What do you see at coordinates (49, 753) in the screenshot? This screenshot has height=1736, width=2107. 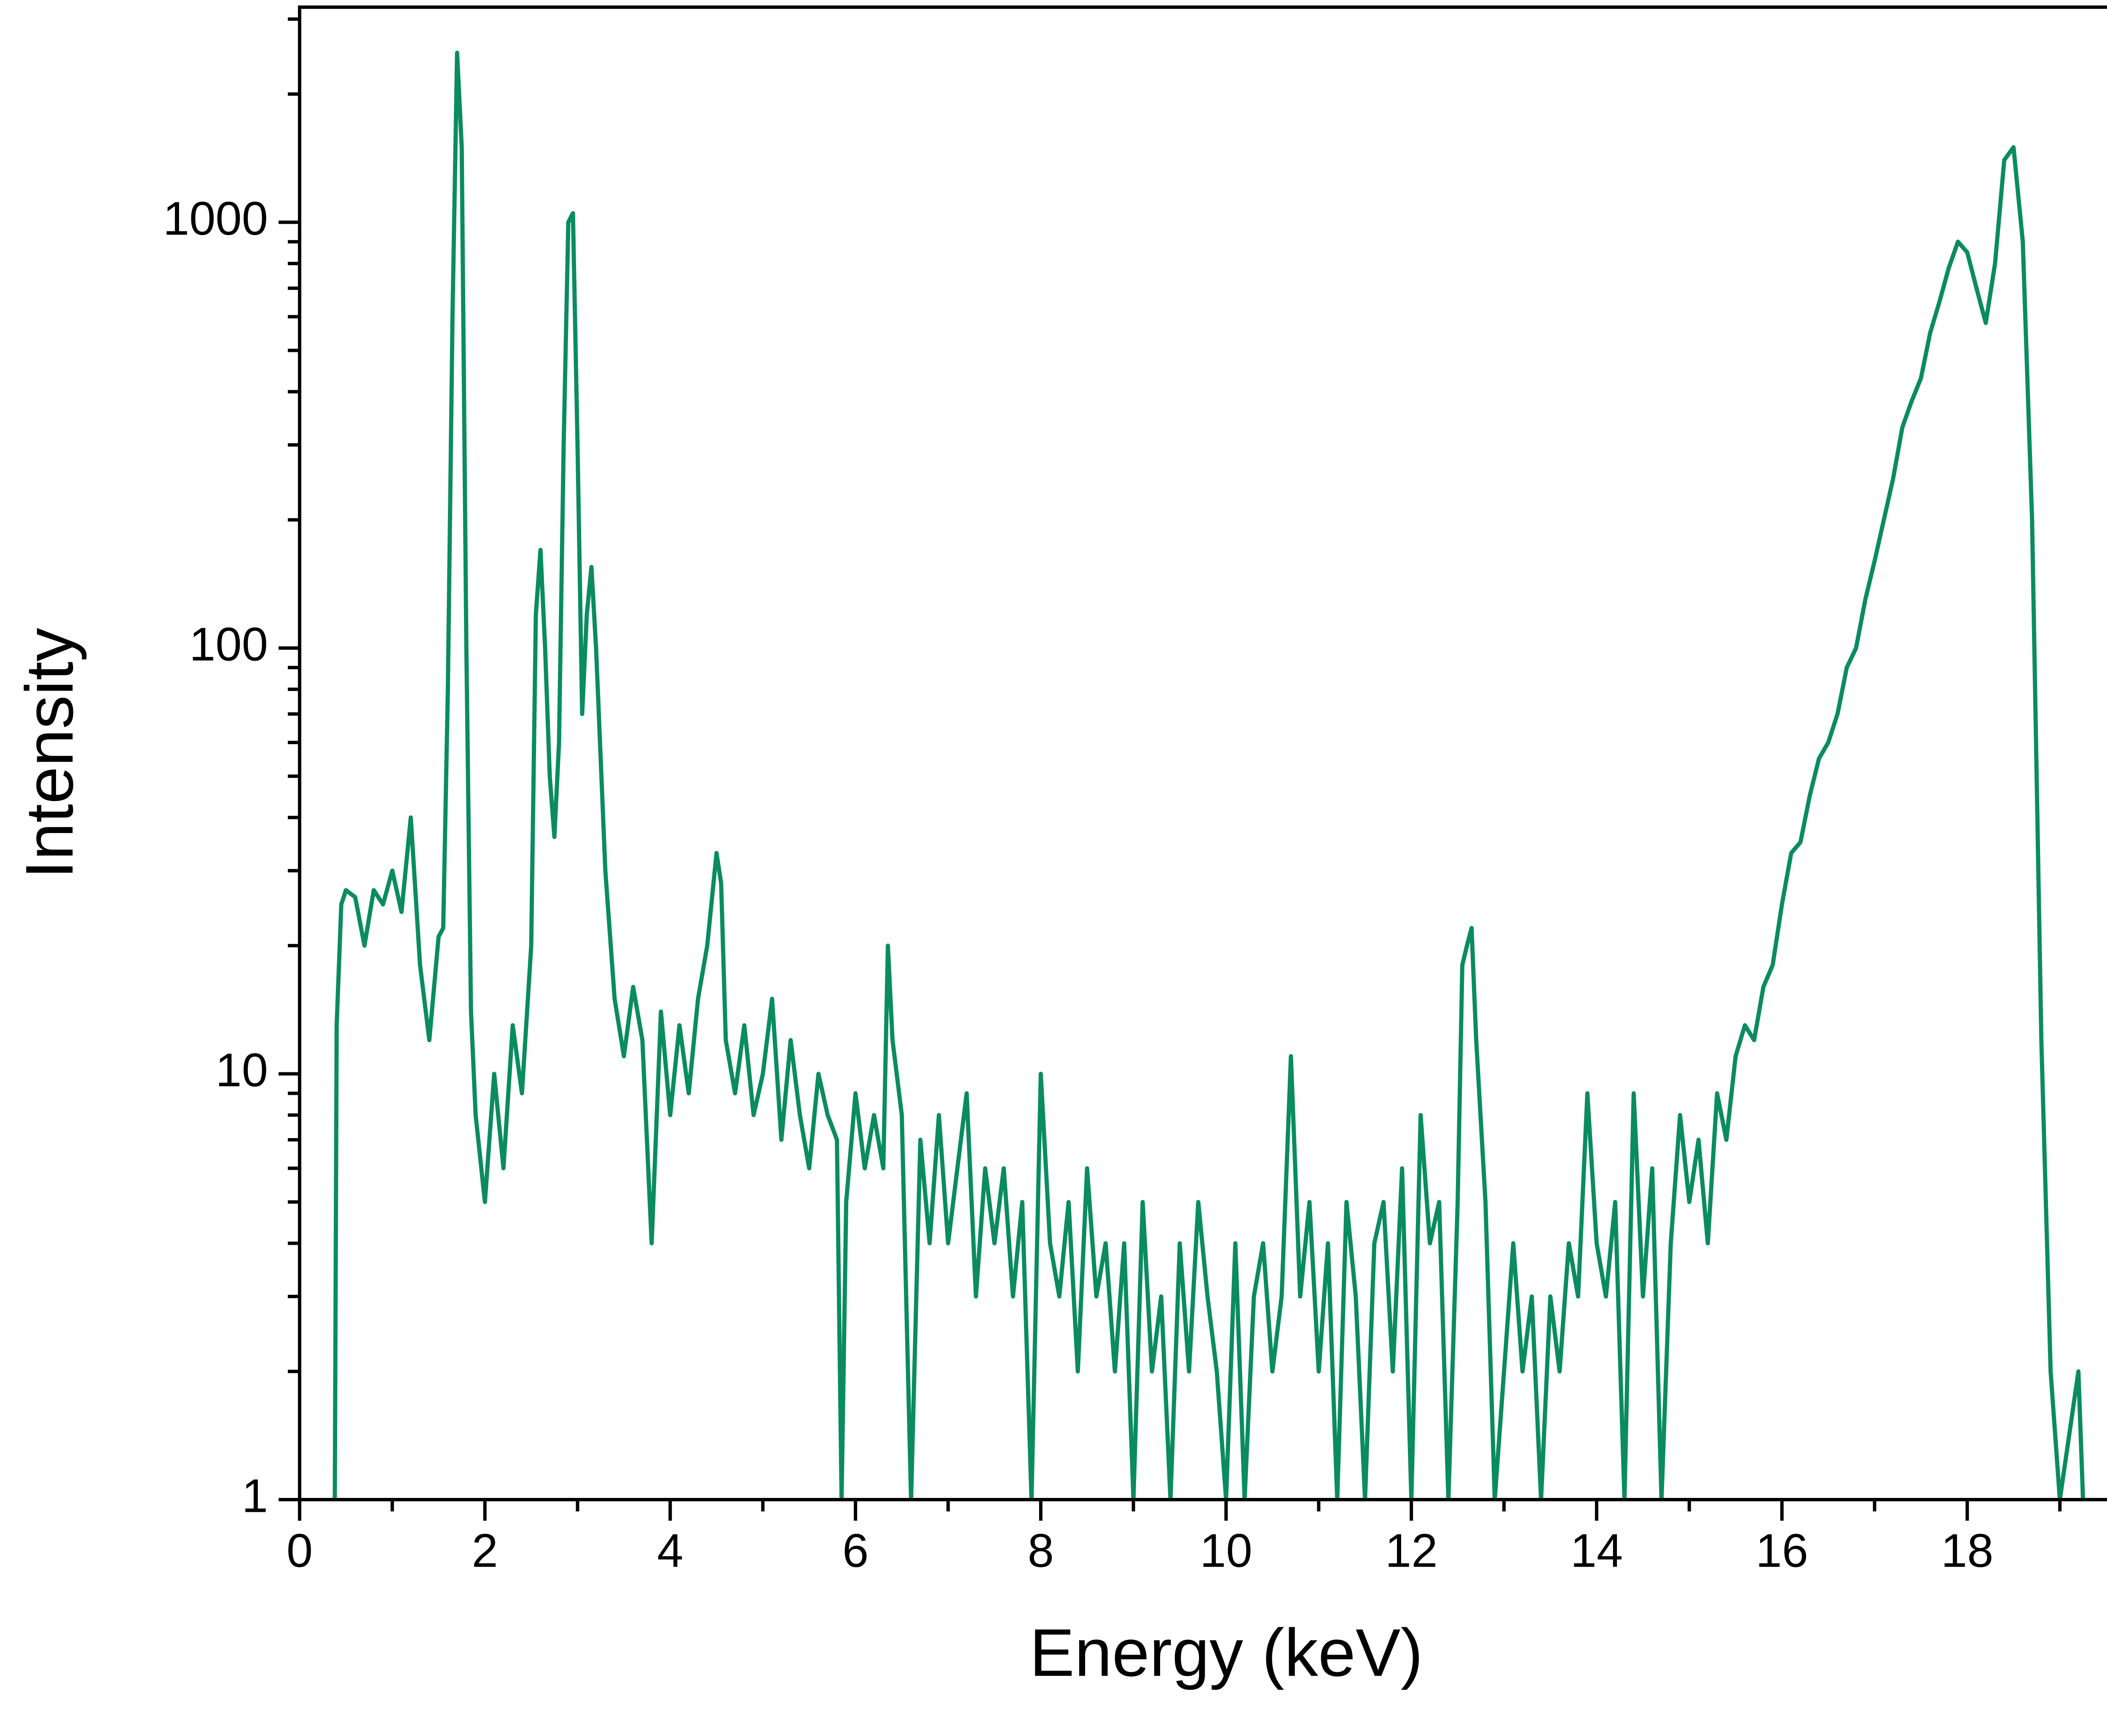 I see `y-axis-title: Intensity` at bounding box center [49, 753].